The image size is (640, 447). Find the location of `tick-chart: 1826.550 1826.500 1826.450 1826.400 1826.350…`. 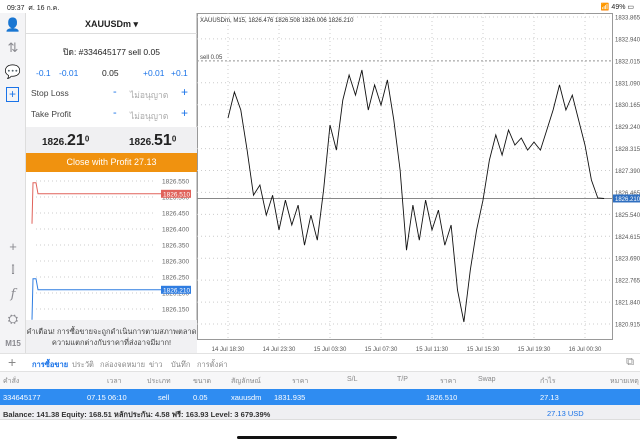

tick-chart: 1826.550 1826.500 1826.450 1826.400 1826.350… is located at coordinates (111, 249).